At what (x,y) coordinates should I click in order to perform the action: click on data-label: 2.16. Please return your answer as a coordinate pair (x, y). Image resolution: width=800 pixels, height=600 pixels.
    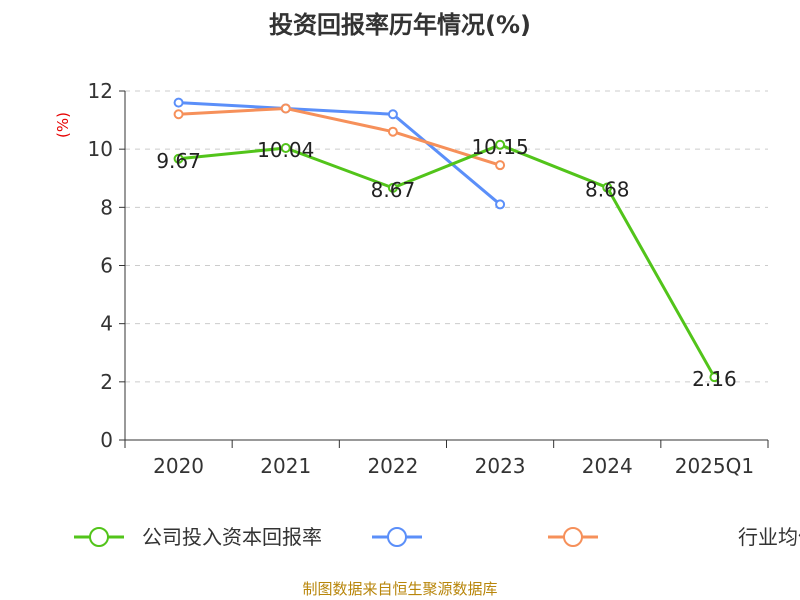
    Looking at the image, I should click on (714, 379).